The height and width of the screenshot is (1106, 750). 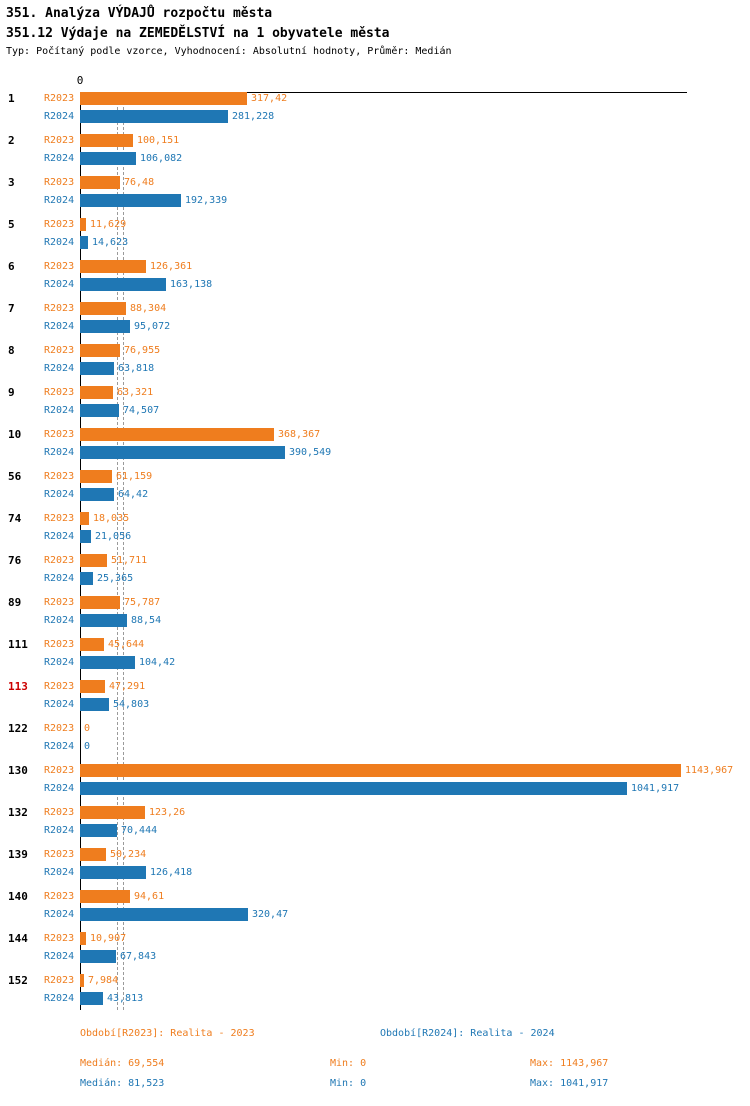 What do you see at coordinates (415, 602) in the screenshot?
I see `bar-track: 75,787` at bounding box center [415, 602].